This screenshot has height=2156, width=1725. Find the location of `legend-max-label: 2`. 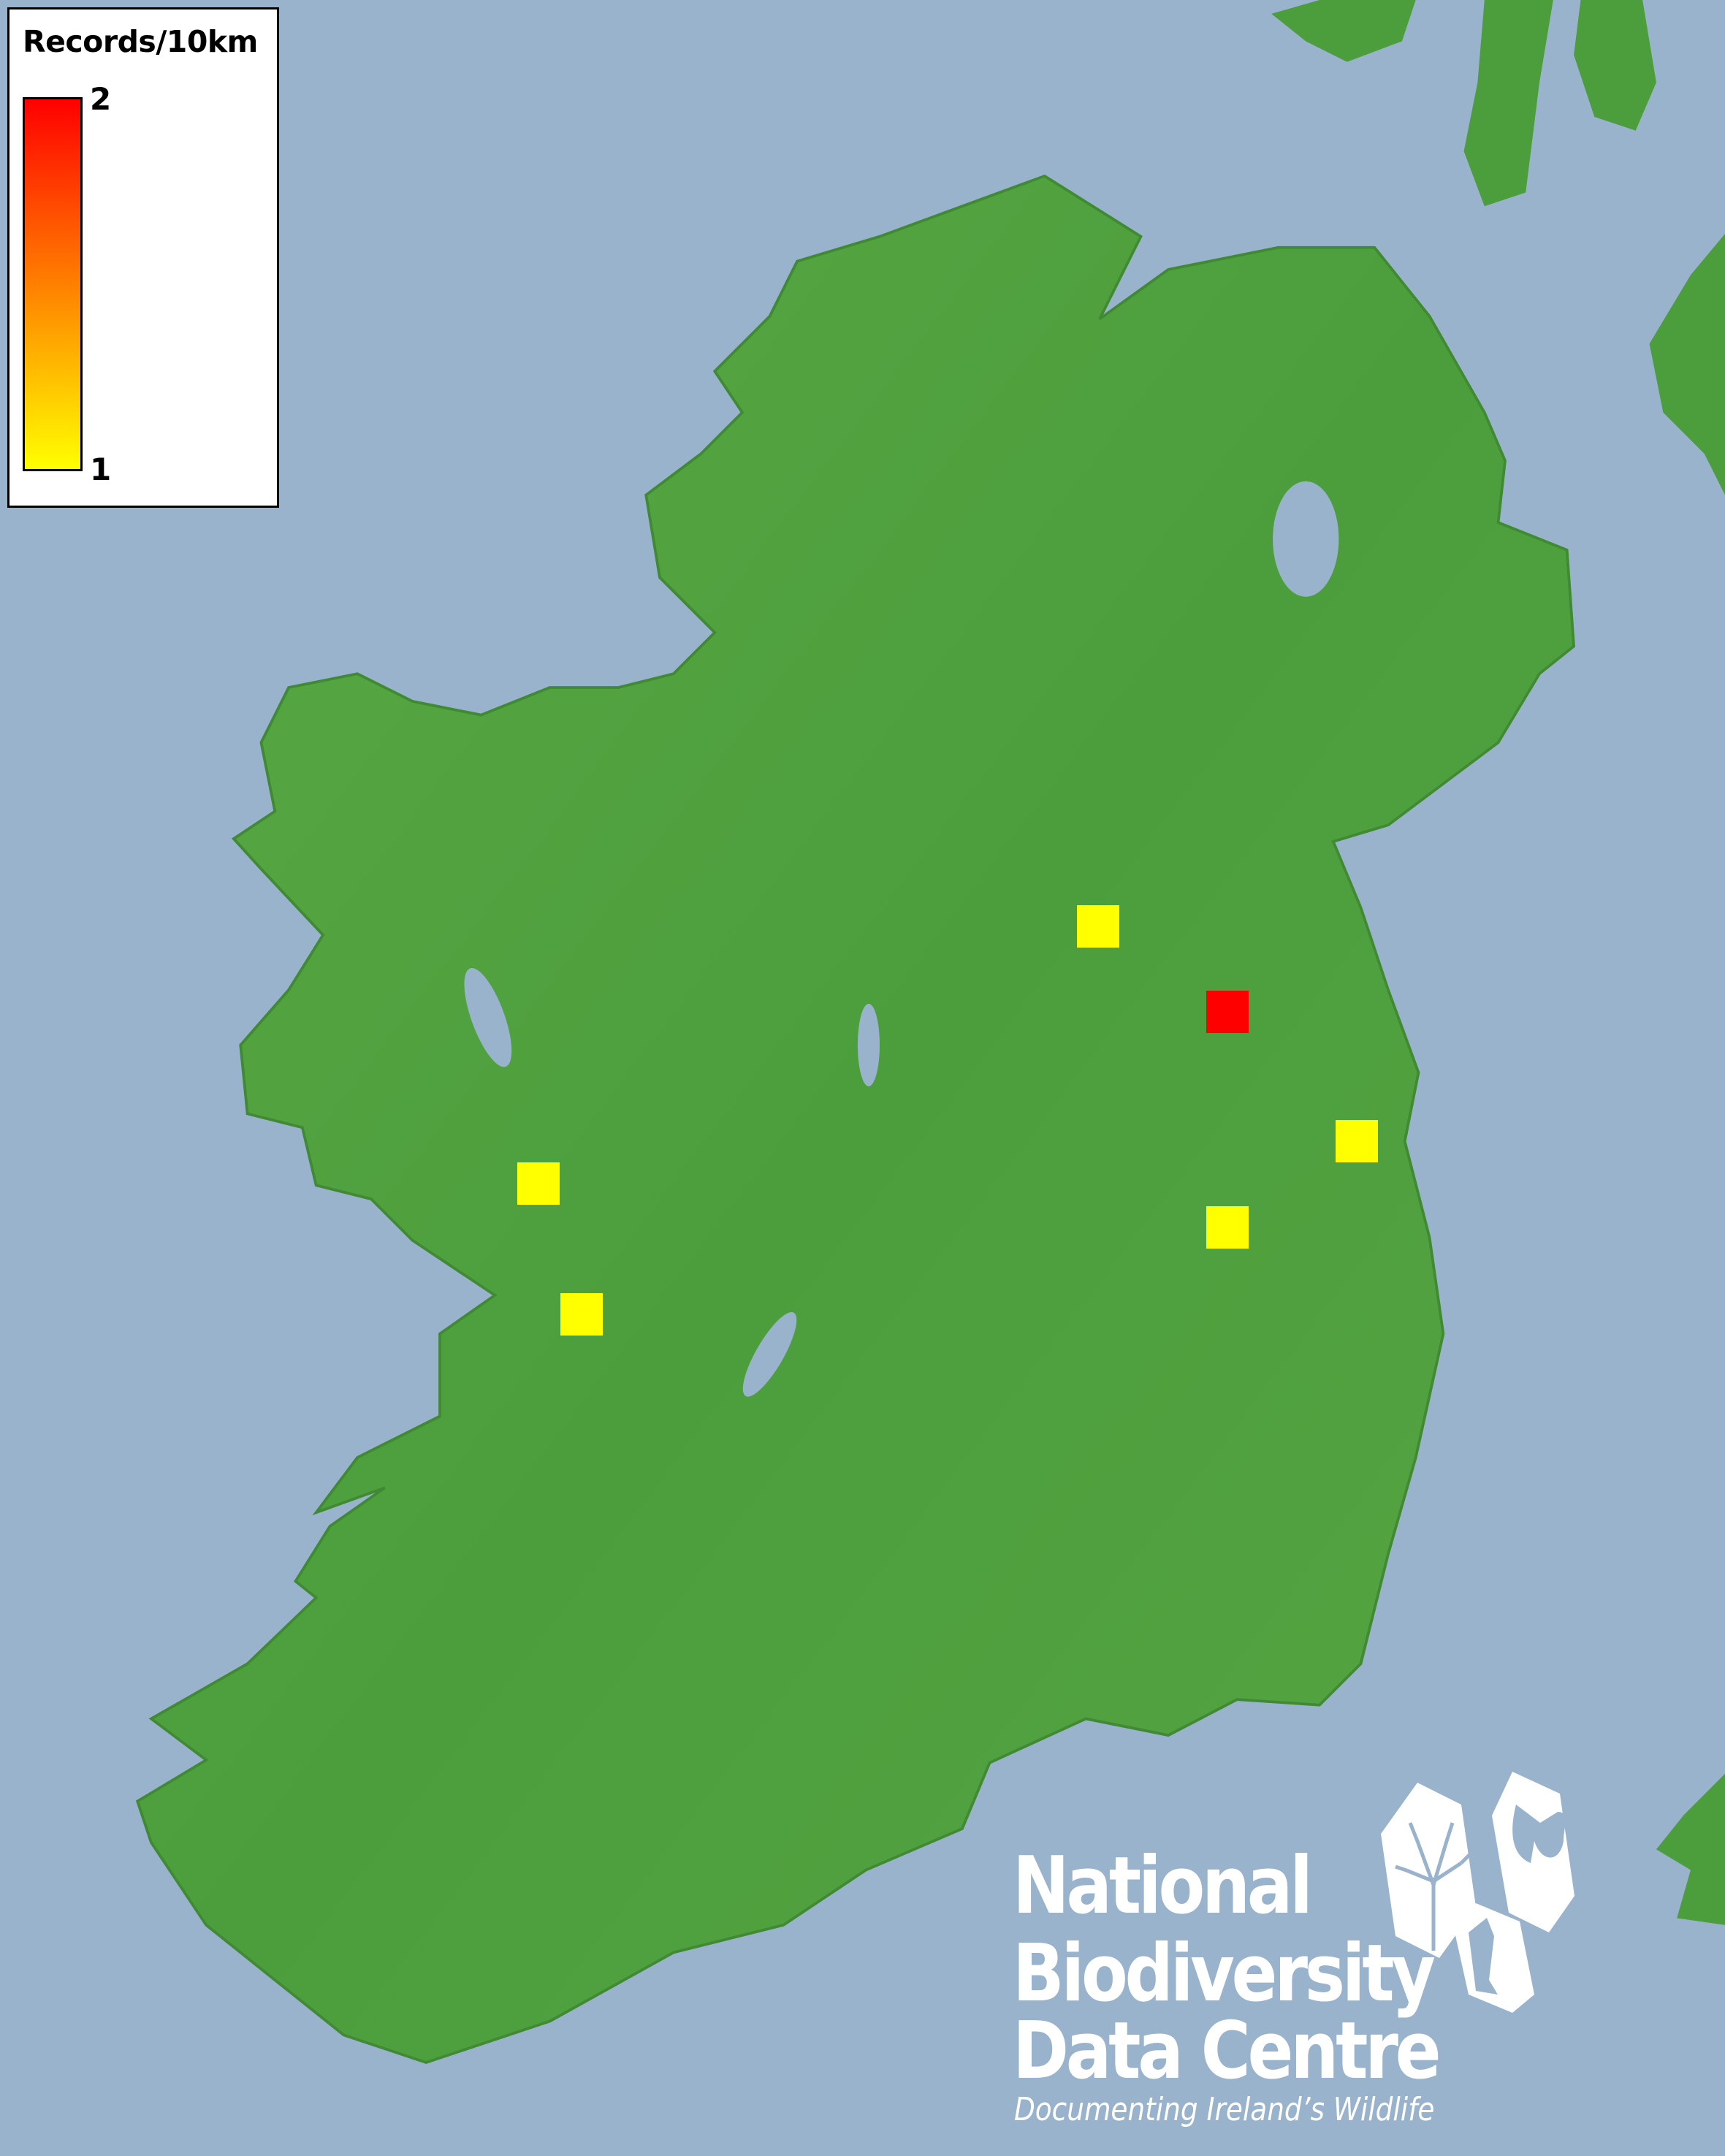

legend-max-label: 2 is located at coordinates (101, 99).